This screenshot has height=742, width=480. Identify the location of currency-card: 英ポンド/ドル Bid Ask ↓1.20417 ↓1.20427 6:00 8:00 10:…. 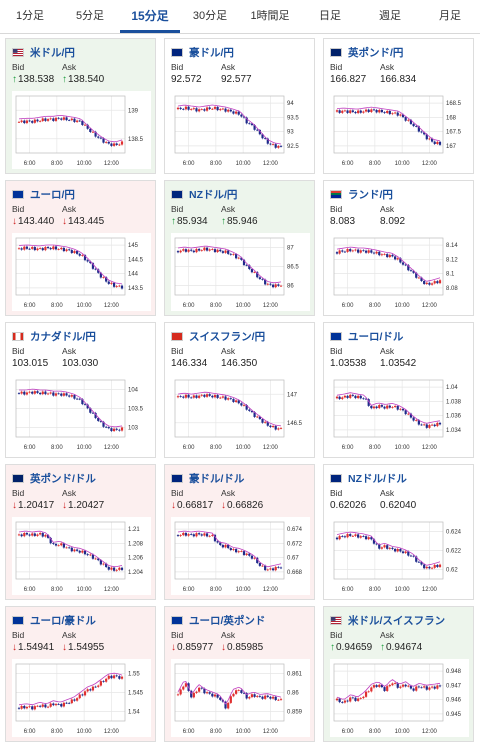
(80, 532).